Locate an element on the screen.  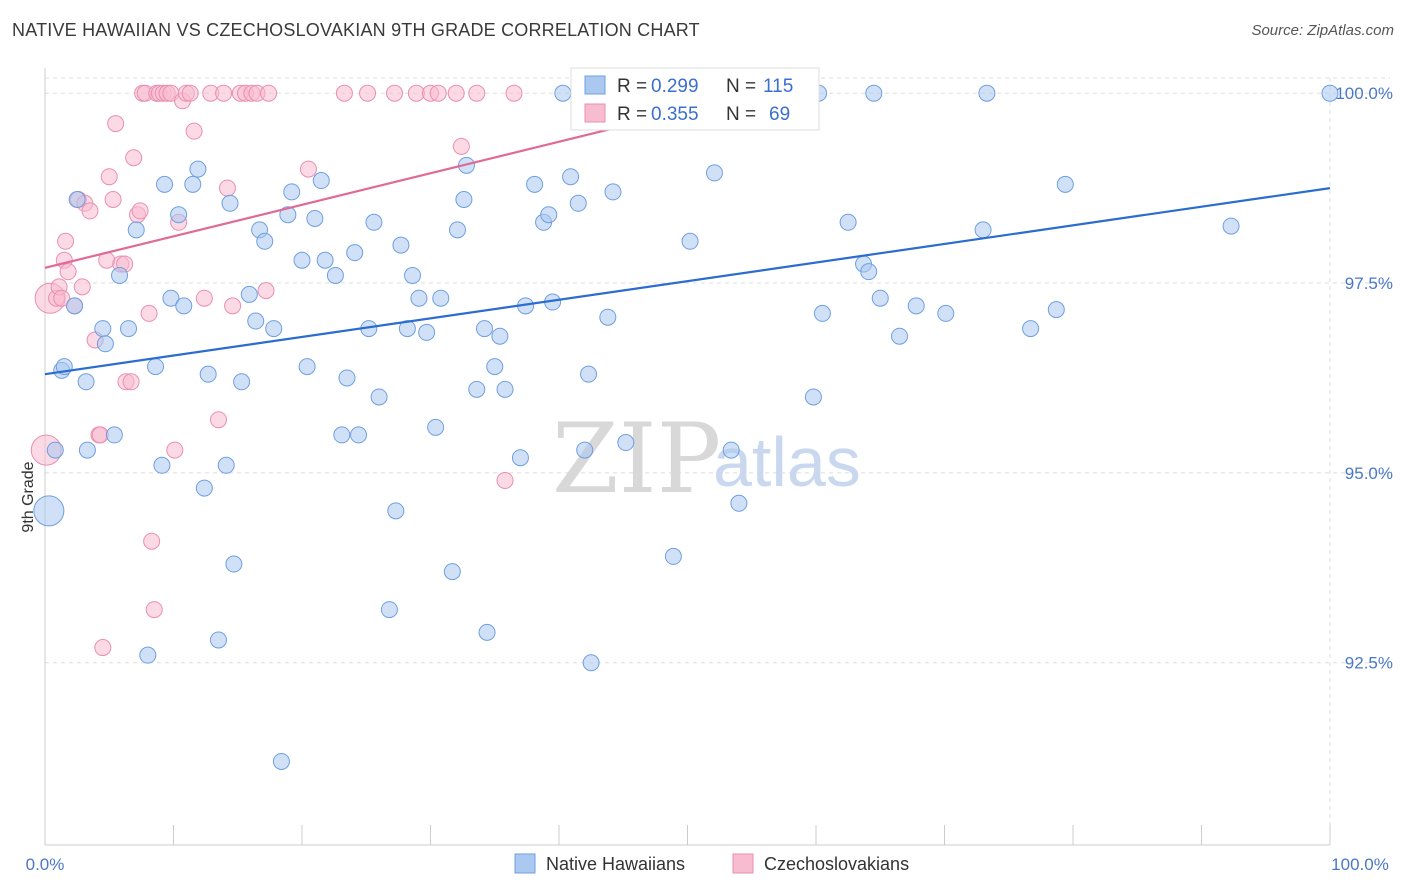
legend-swatch-pink is located at coordinates (595, 113).